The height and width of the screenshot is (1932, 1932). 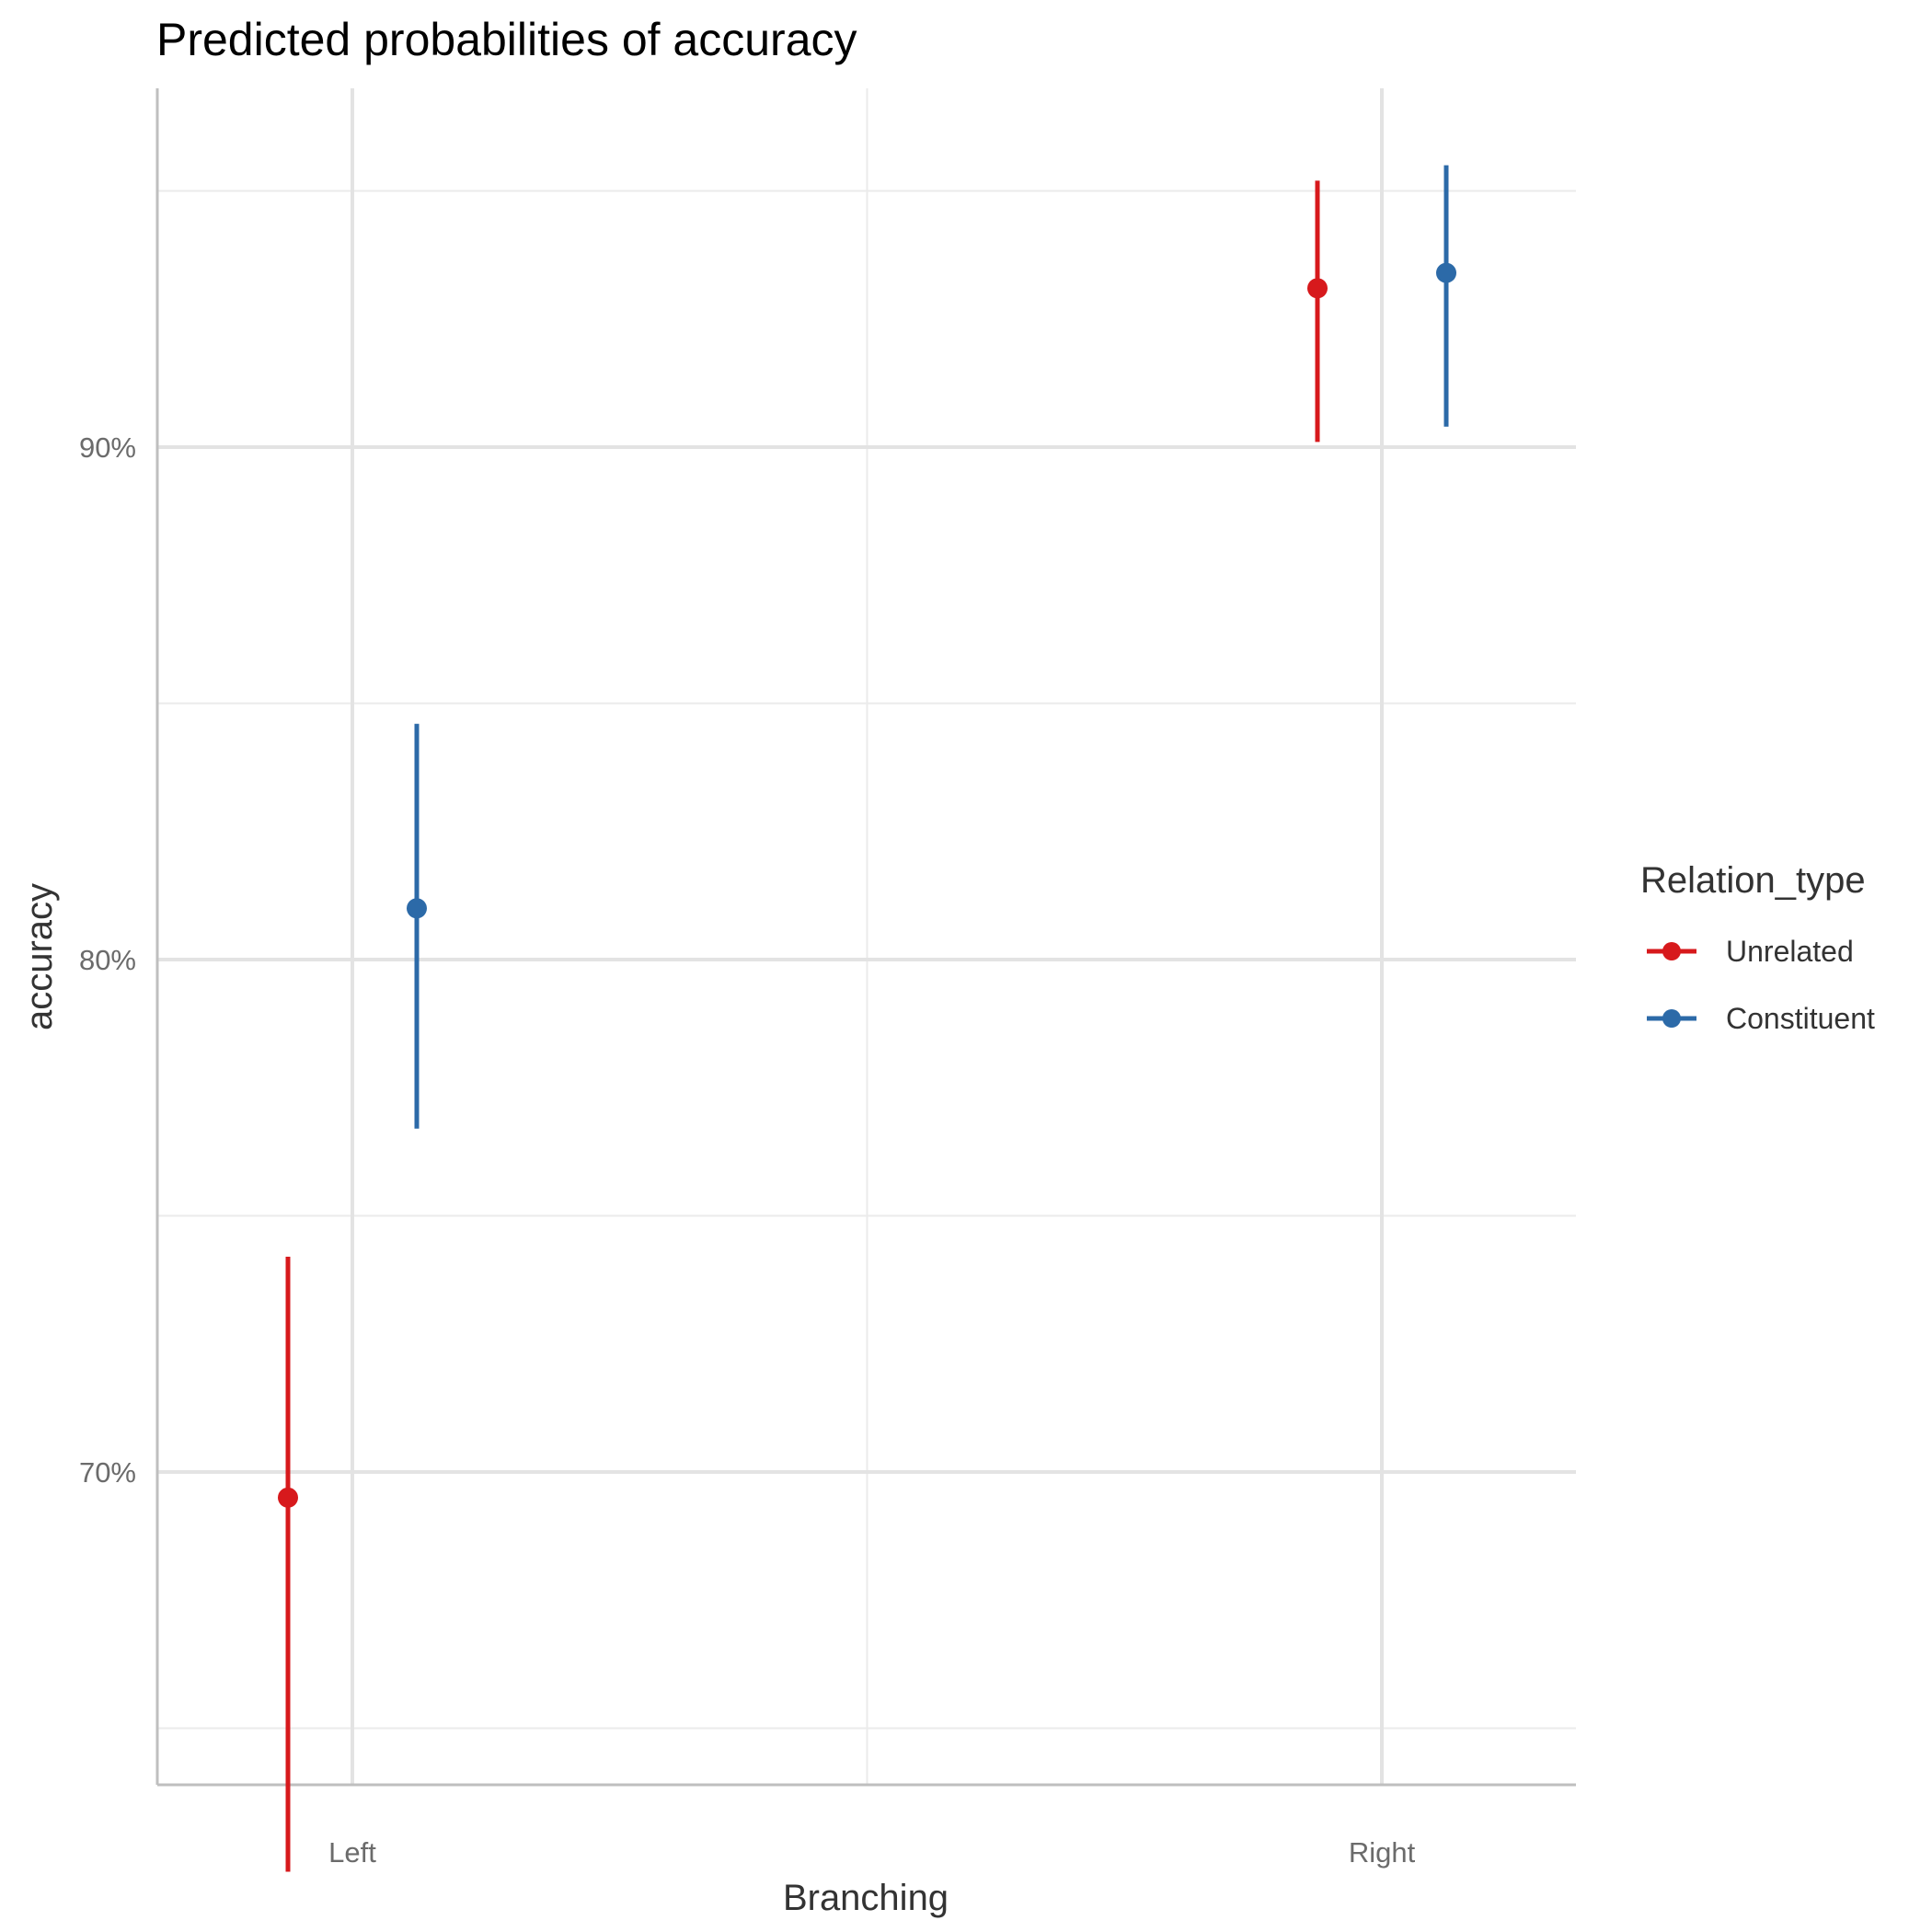 What do you see at coordinates (871, 1852) in the screenshot?
I see `x-tick-labels: Left Right` at bounding box center [871, 1852].